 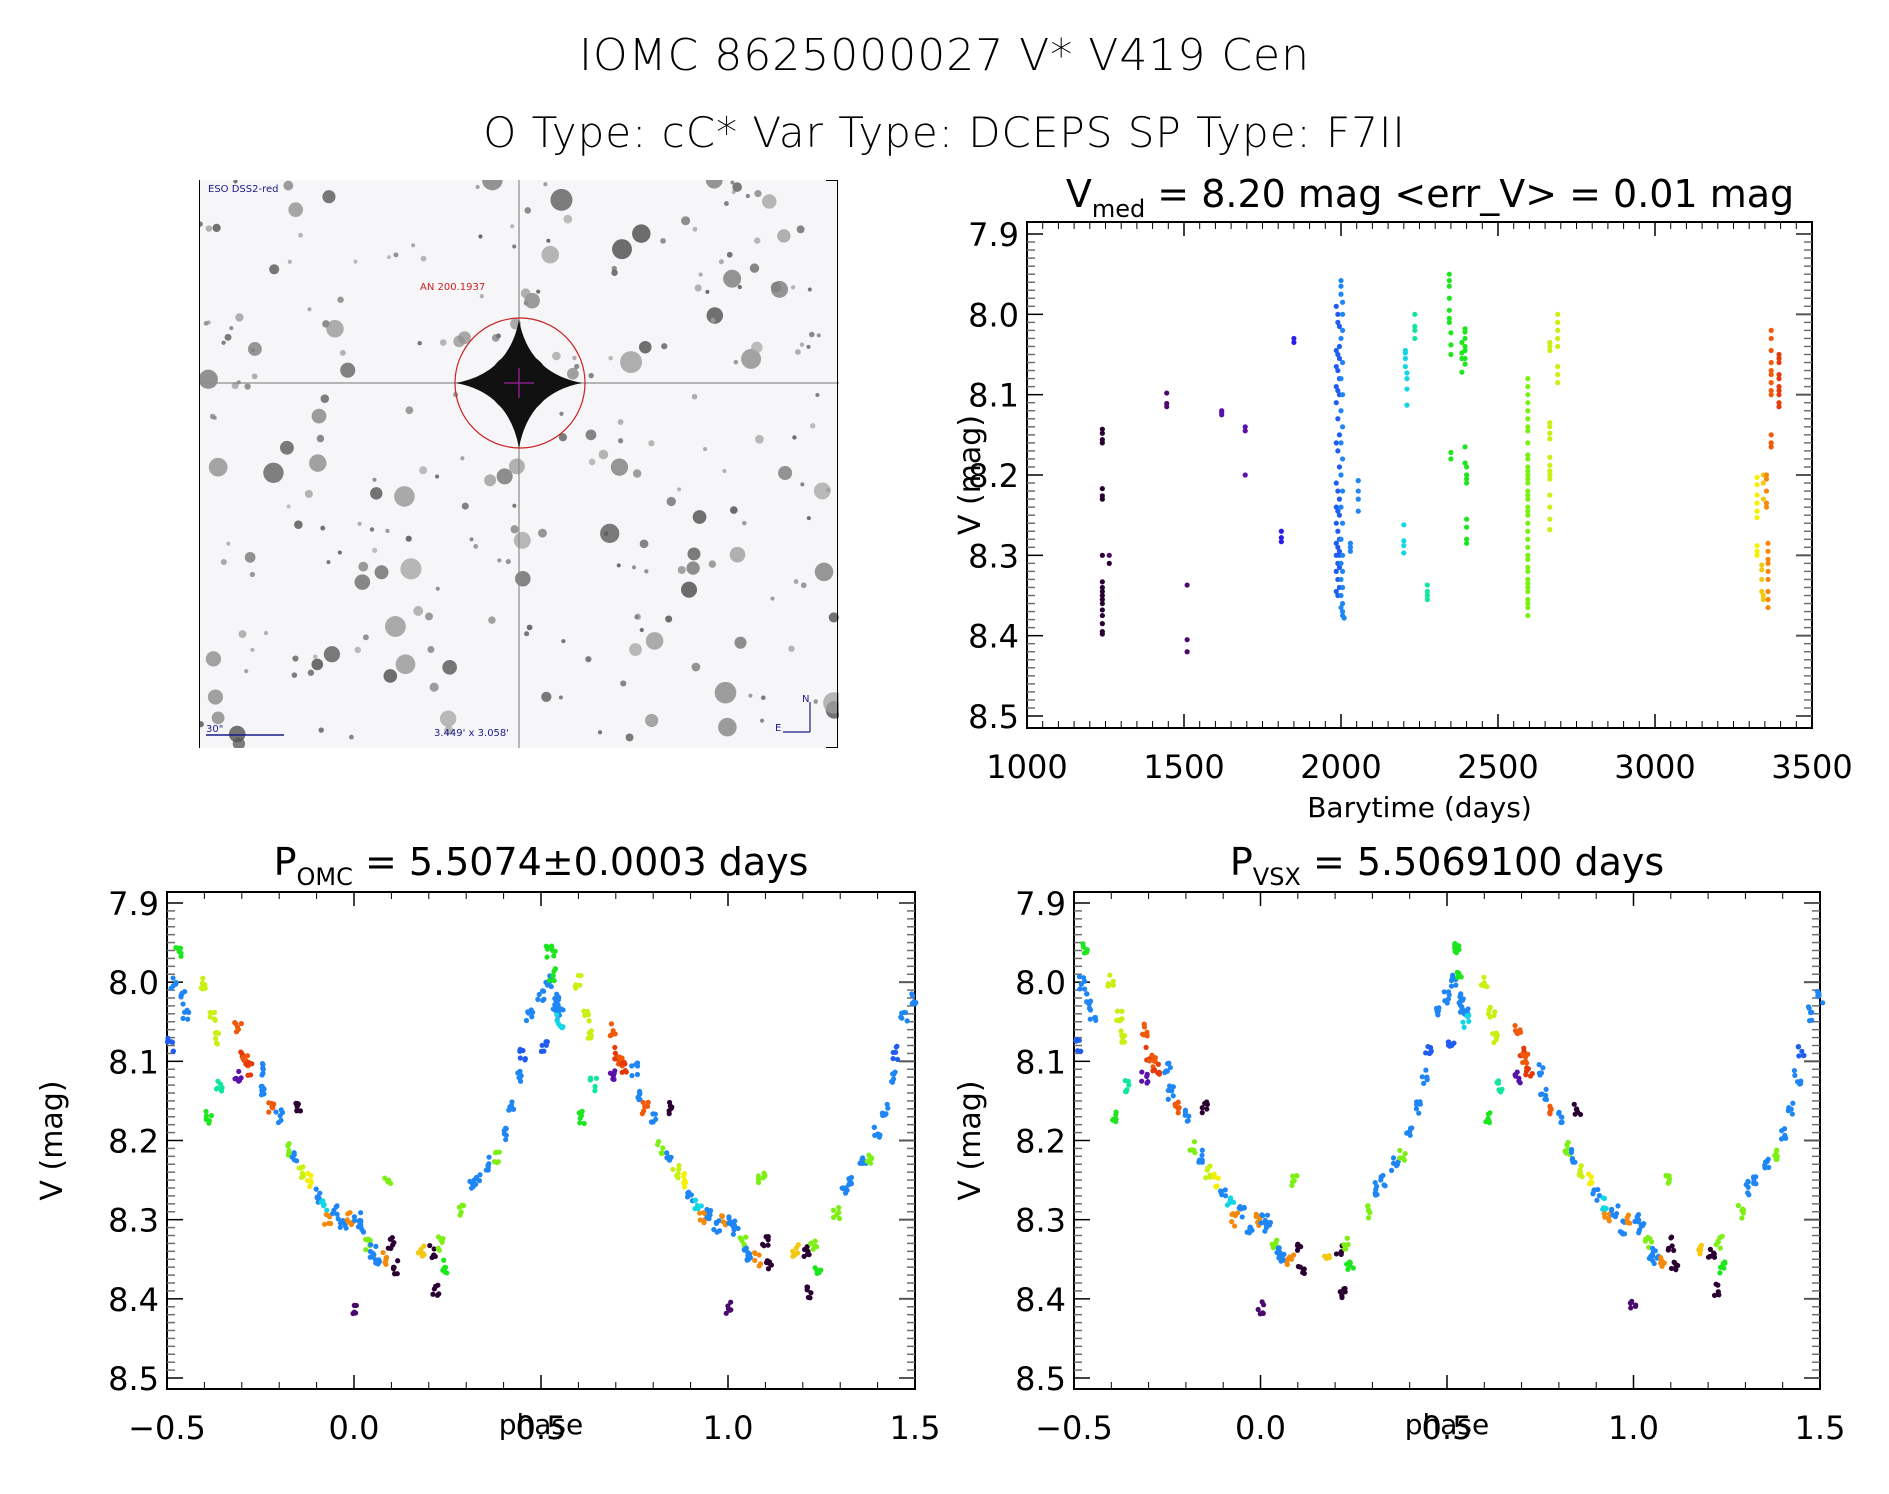 I want to click on x-tick-label: 1000, so click(x=1026, y=767).